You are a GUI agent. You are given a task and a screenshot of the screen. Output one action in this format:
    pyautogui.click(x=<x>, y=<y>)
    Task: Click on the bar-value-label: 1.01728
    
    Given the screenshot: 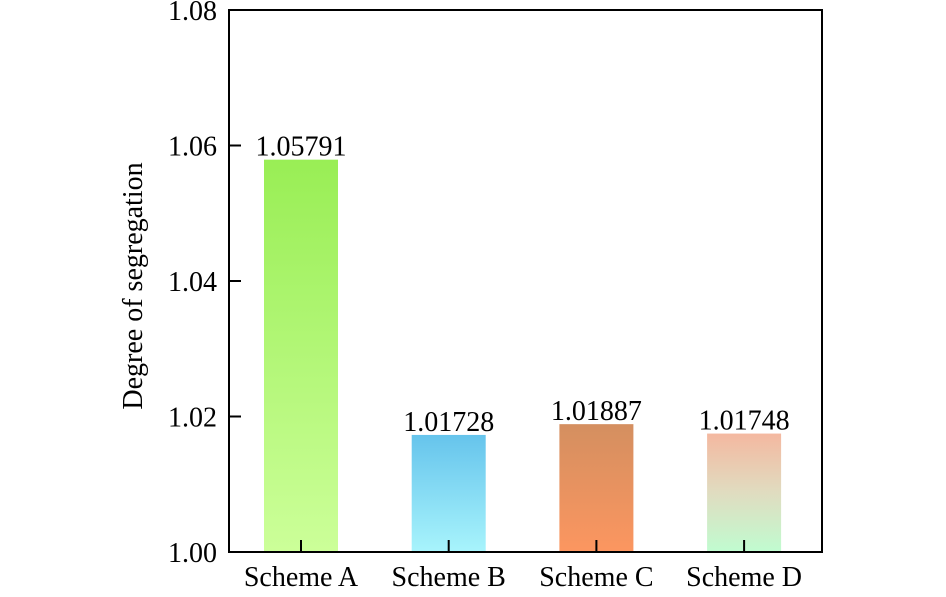 What is the action you would take?
    pyautogui.click(x=448, y=422)
    